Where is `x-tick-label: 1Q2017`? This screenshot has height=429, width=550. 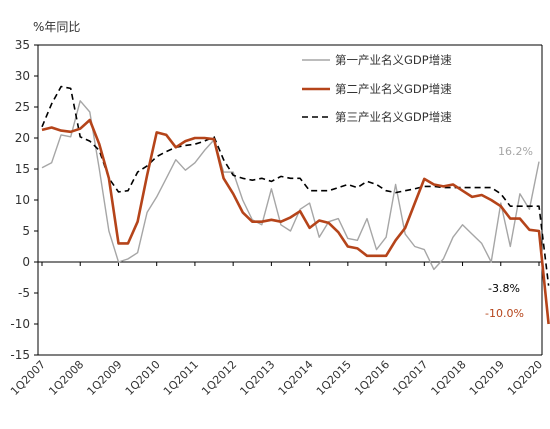
x-tick-label: 1Q2017 is located at coordinates (410, 378).